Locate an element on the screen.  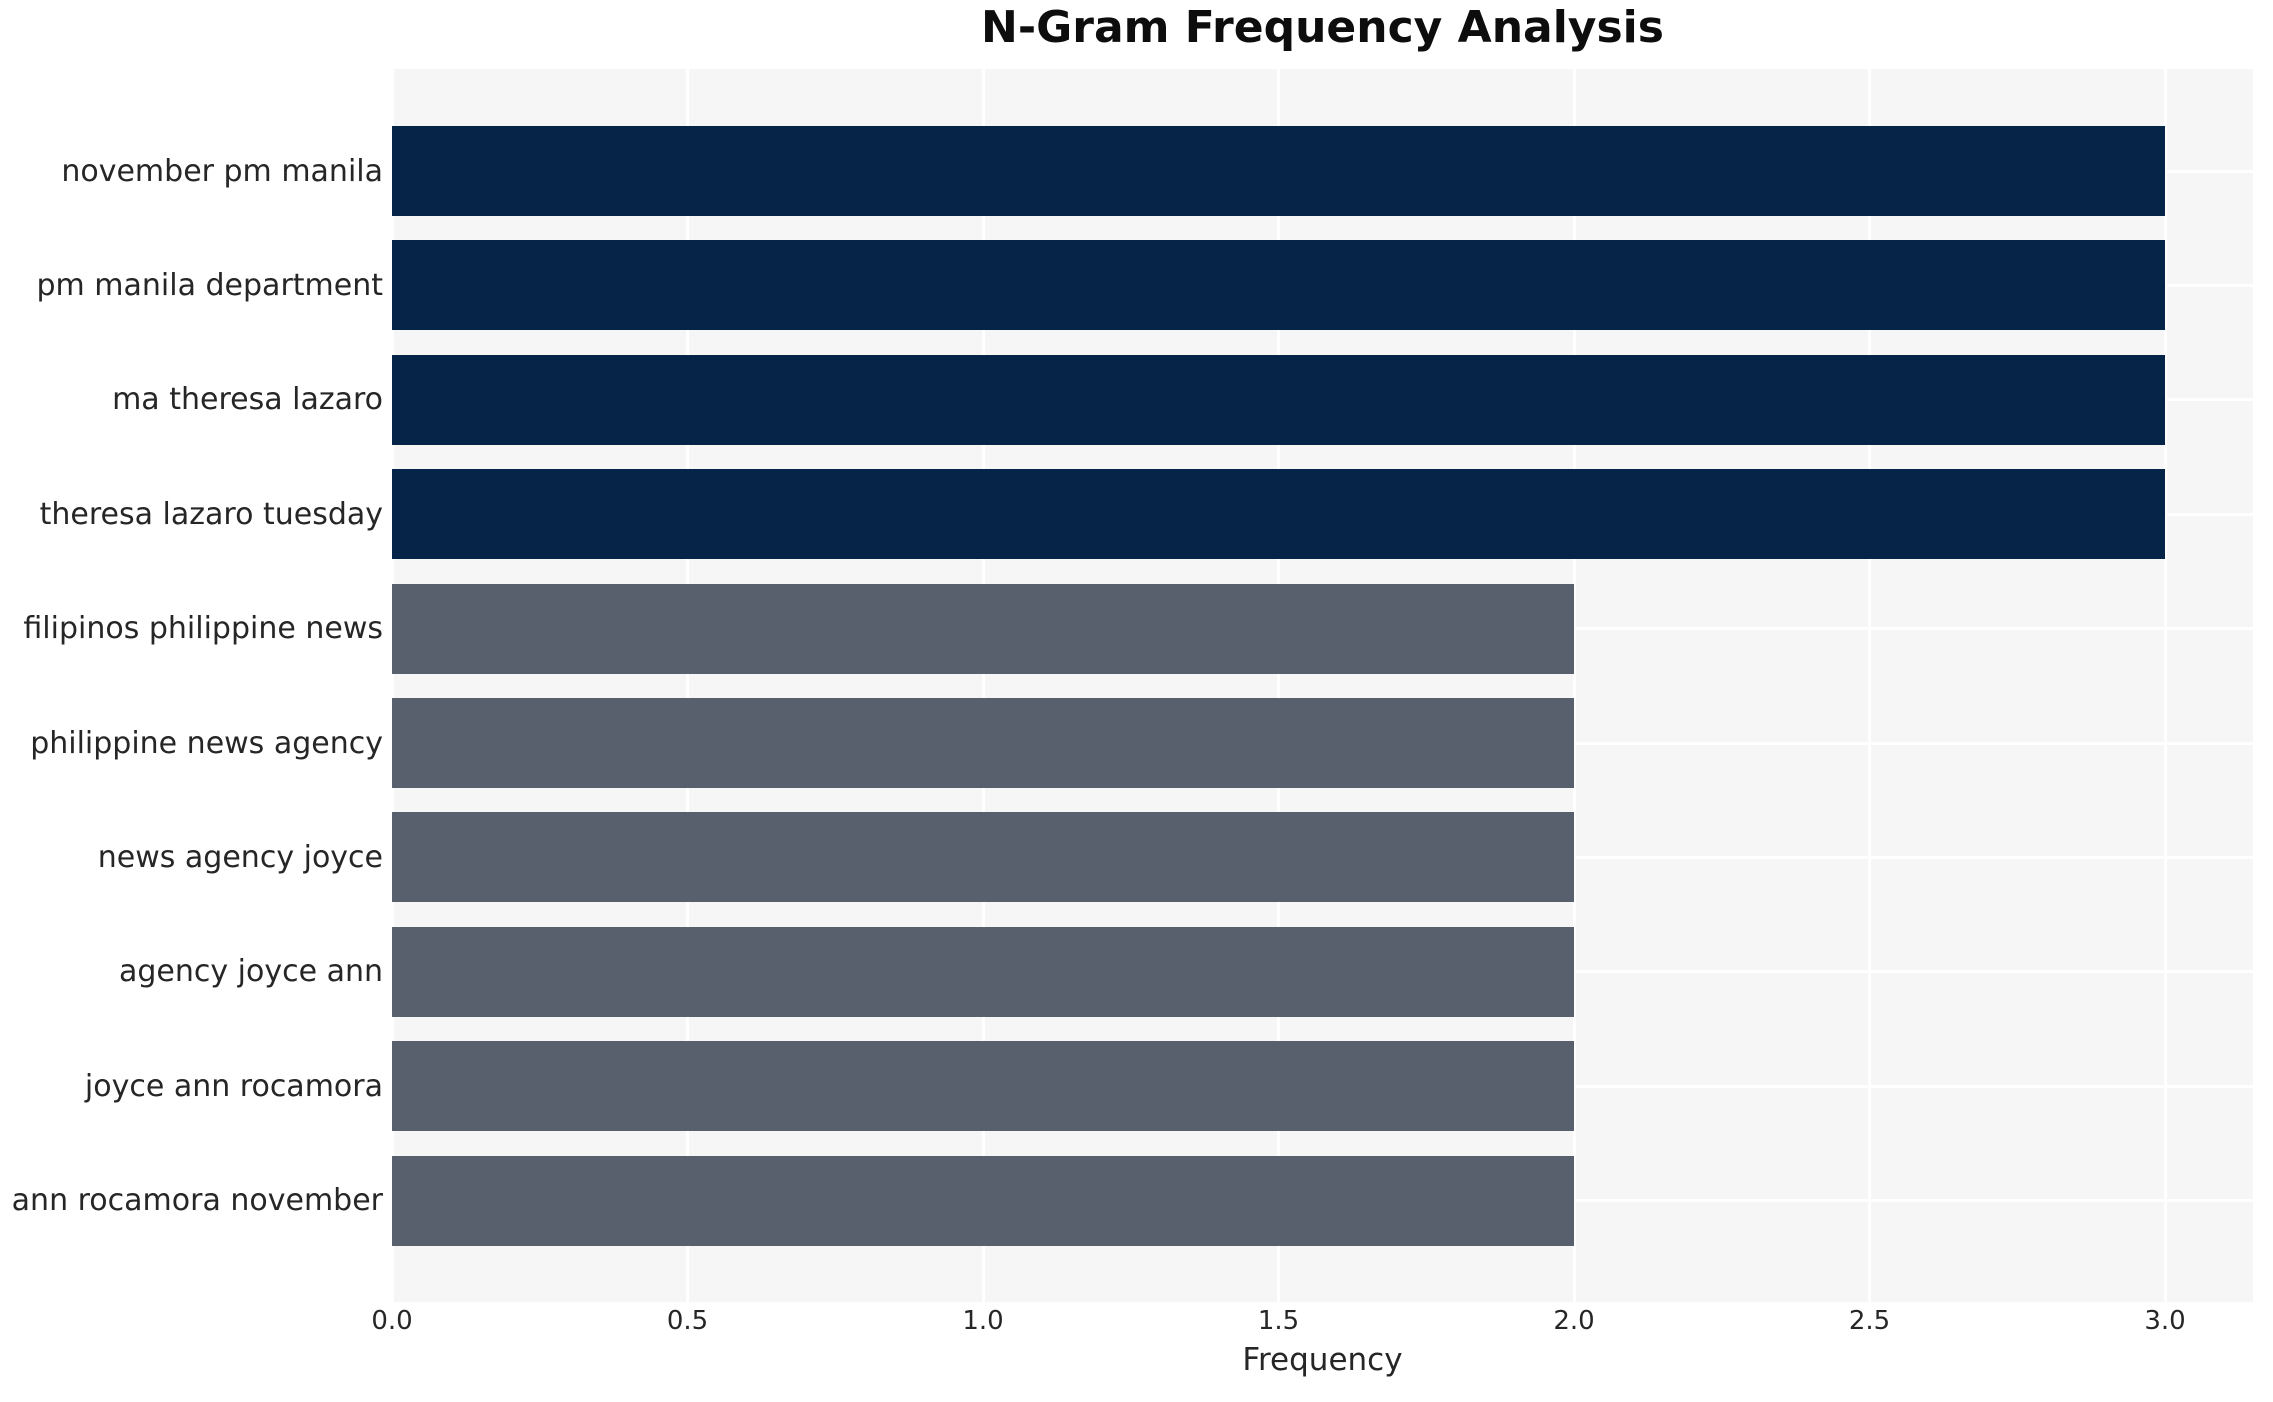
y-tick-label: ann rocamora november is located at coordinates (197, 1201).